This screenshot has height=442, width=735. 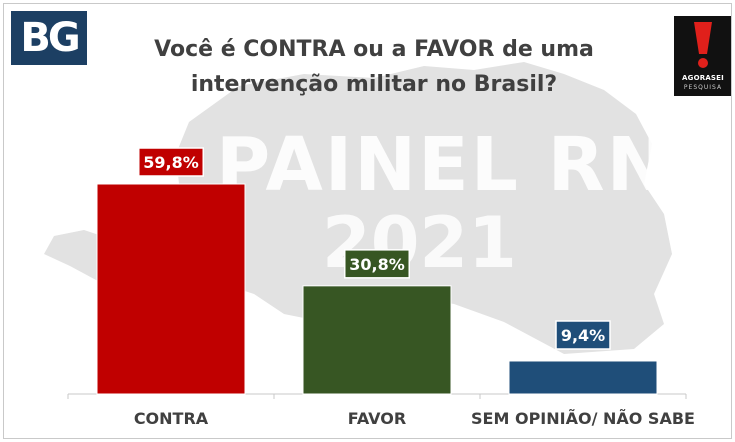 What do you see at coordinates (171, 418) in the screenshot?
I see `category-label-0: CONTRA` at bounding box center [171, 418].